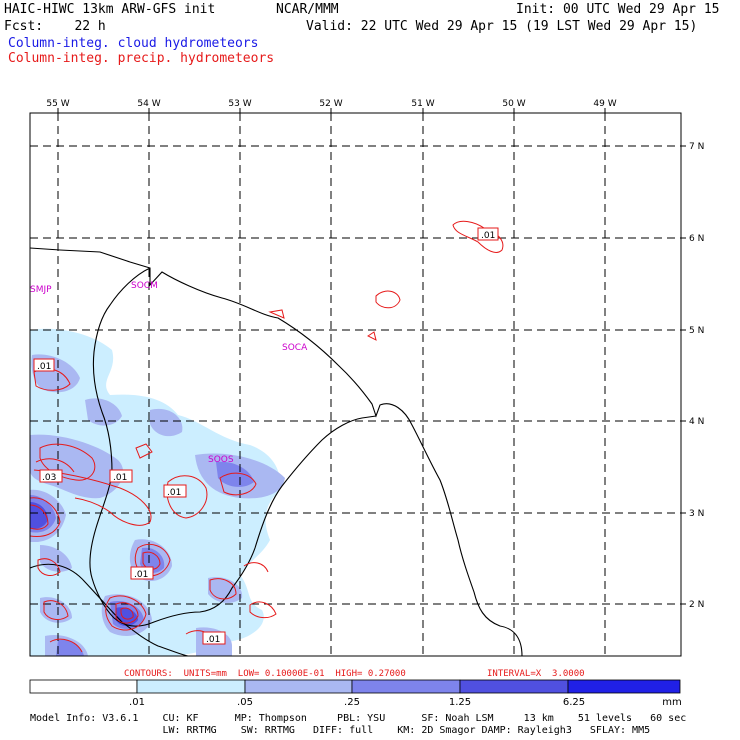 This screenshot has width=740, height=740. I want to click on contour-label-1: .01, so click(488, 236).